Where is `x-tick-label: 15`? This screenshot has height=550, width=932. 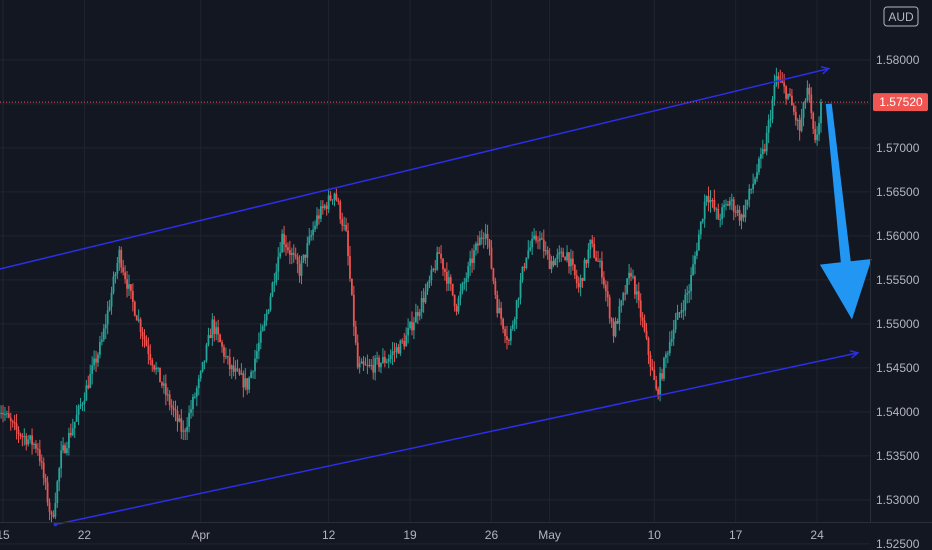
x-tick-label: 15 is located at coordinates (5, 535).